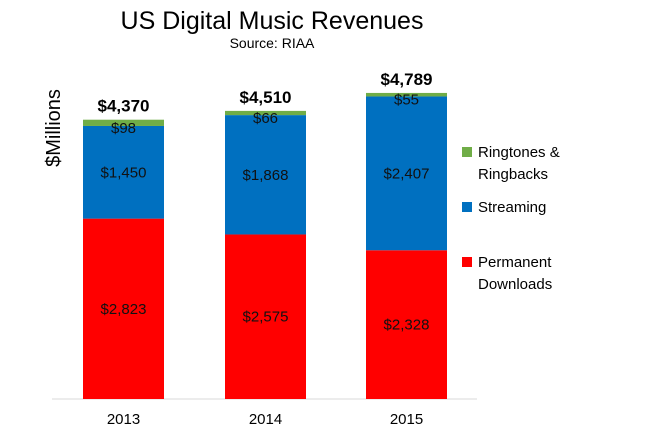 The image size is (648, 446). What do you see at coordinates (123, 419) in the screenshot?
I see `x-tick-label: 2013` at bounding box center [123, 419].